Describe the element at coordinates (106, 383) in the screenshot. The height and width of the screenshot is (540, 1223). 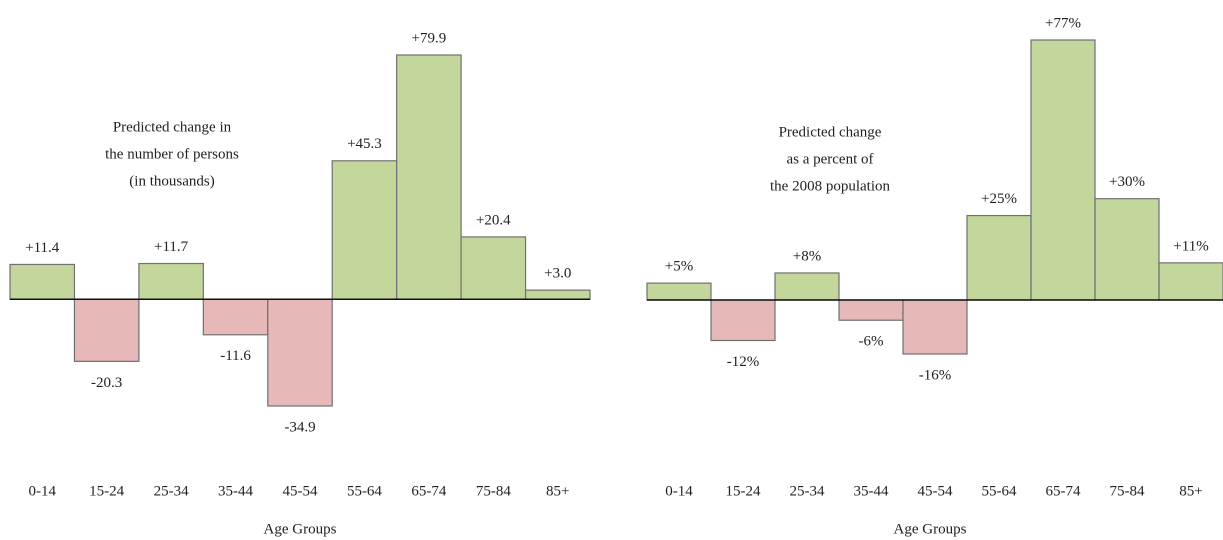
I see `value-label: -20.3` at that location.